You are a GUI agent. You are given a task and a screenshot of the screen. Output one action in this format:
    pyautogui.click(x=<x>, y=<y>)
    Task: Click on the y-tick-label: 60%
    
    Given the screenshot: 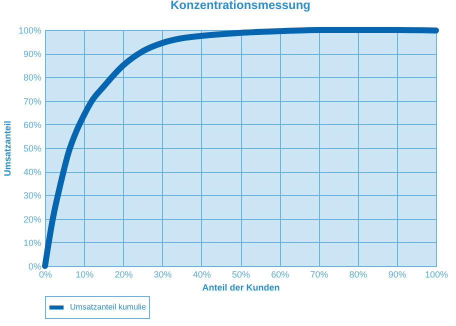 What is the action you would take?
    pyautogui.click(x=32, y=125)
    